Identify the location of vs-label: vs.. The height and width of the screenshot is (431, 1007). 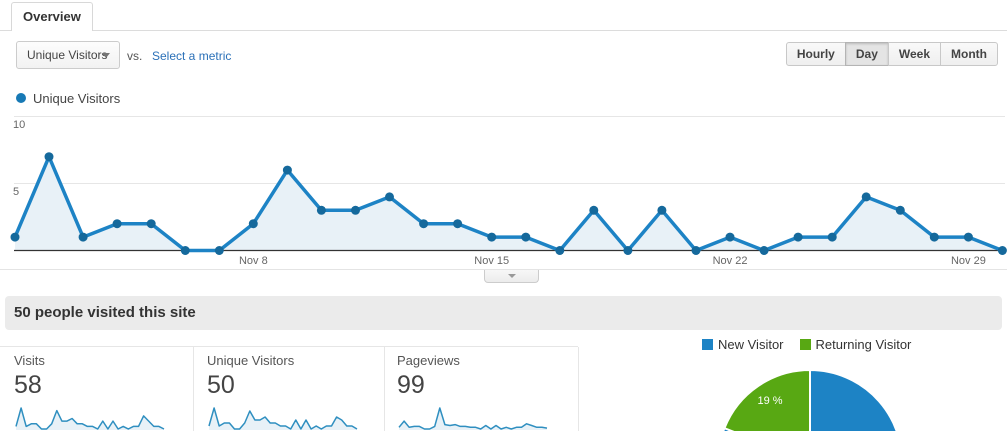
(135, 56).